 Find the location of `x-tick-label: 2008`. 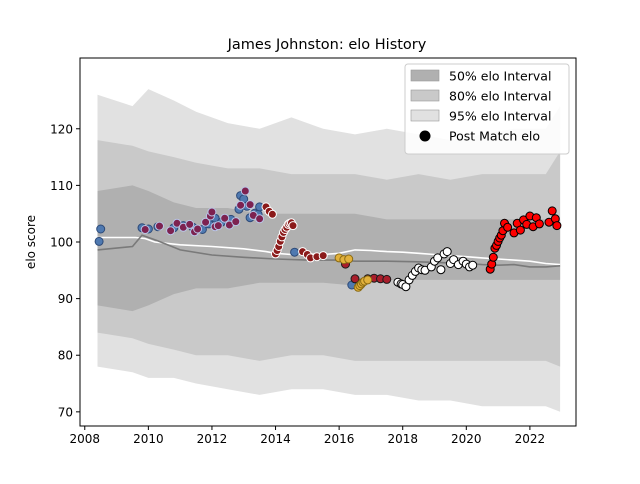

x-tick-label: 2008 is located at coordinates (84, 439).